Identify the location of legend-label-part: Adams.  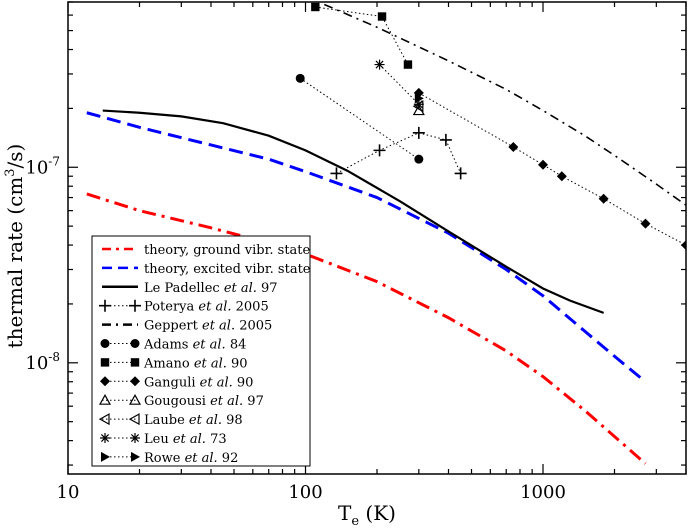
(168, 345).